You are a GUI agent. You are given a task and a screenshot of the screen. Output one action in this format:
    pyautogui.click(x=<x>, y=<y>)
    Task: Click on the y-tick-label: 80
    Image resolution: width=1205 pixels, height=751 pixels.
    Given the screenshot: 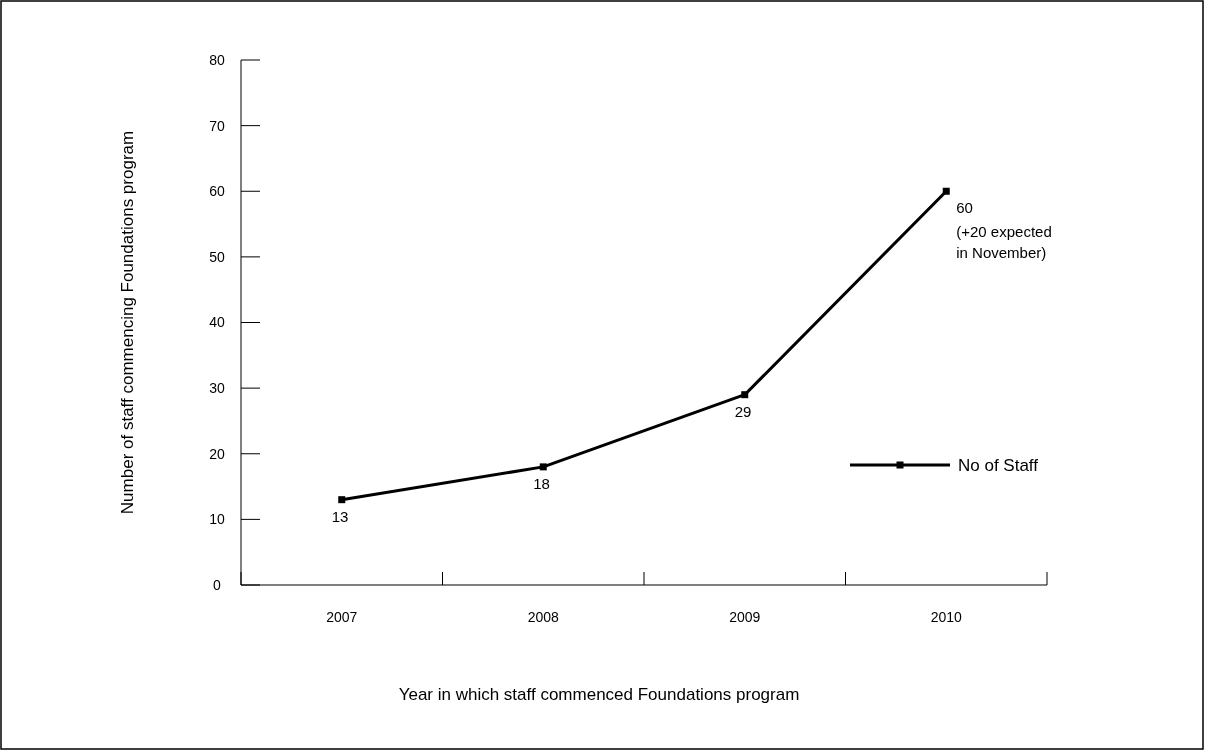 What is the action you would take?
    pyautogui.click(x=217, y=59)
    